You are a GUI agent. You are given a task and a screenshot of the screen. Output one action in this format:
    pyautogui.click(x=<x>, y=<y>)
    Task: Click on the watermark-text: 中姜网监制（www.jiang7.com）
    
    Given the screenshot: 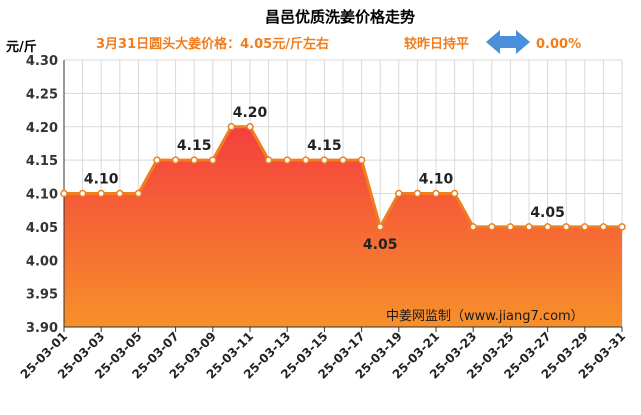 What is the action you would take?
    pyautogui.click(x=485, y=316)
    